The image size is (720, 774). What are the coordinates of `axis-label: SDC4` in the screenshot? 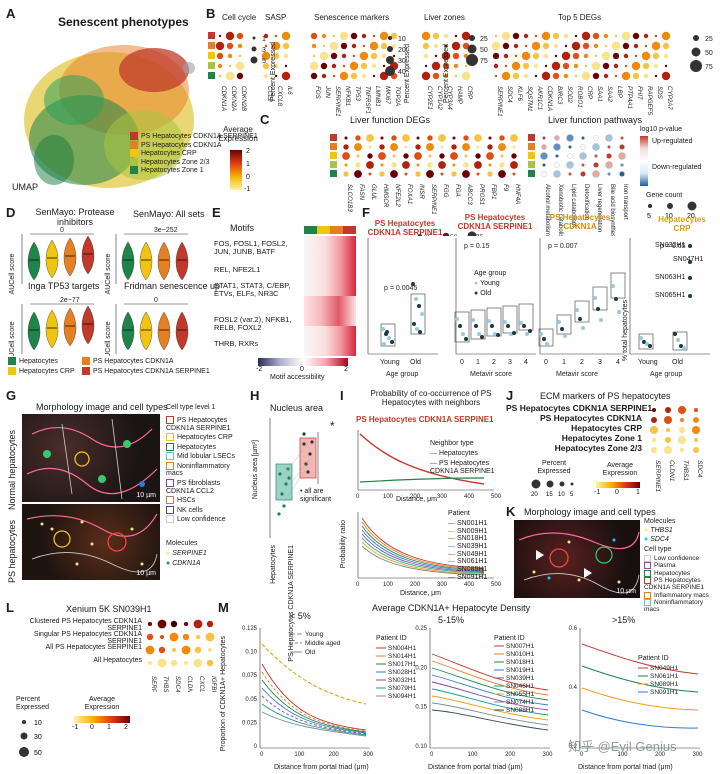 It's located at (177, 684).